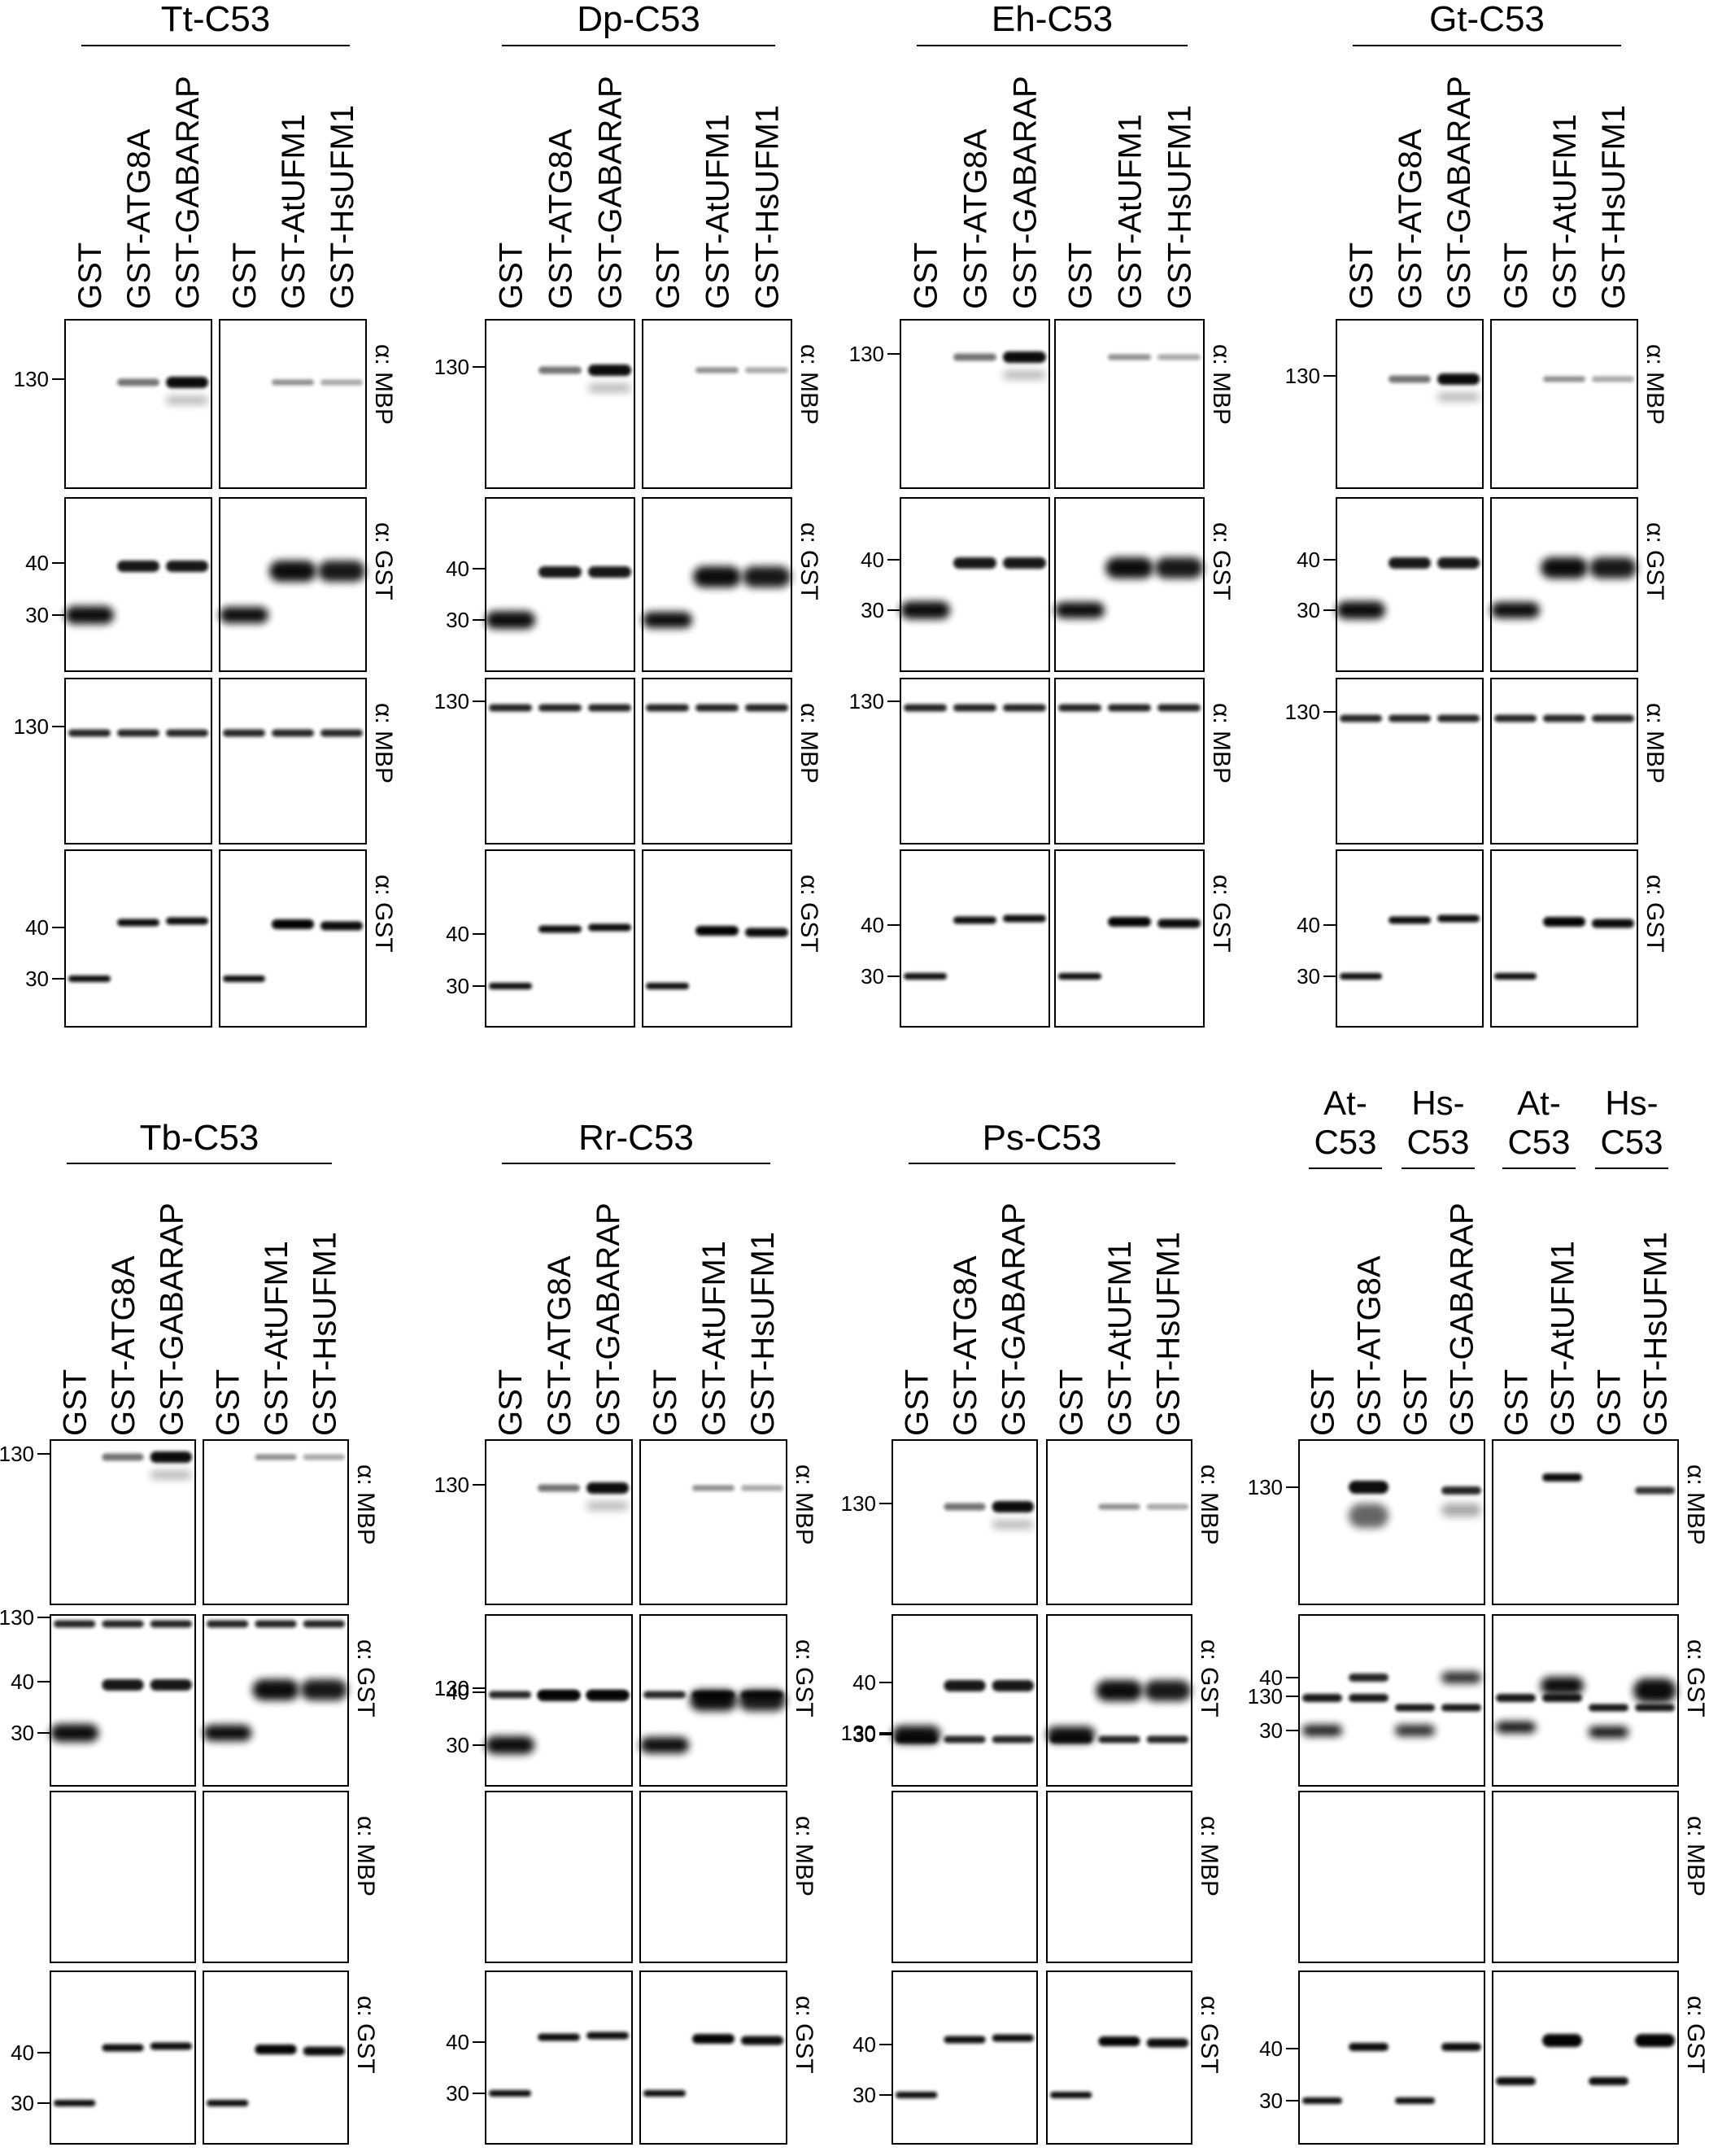 This screenshot has width=1722, height=2156. Describe the element at coordinates (1052, 19) in the screenshot. I see `panel-title: Eh-C53` at that location.